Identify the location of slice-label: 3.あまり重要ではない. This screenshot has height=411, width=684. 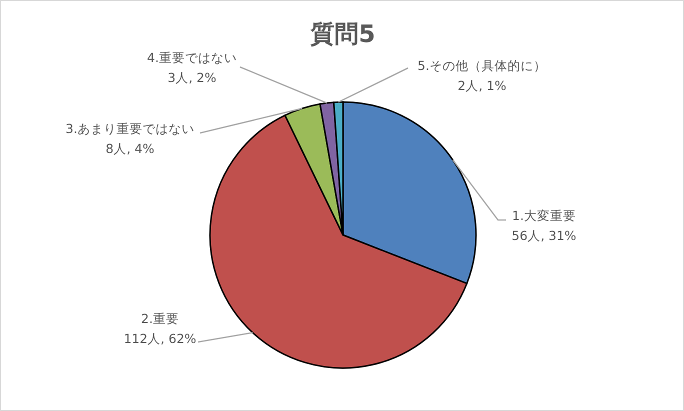
(130, 128).